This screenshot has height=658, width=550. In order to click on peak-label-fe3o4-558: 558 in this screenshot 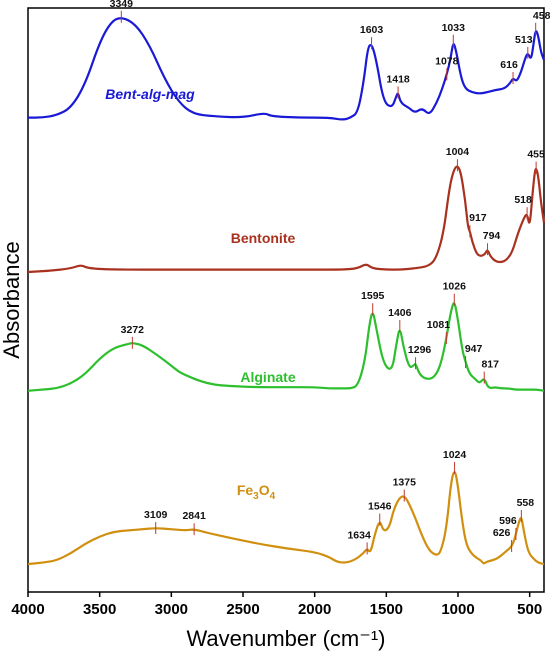, I will do `click(526, 503)`.